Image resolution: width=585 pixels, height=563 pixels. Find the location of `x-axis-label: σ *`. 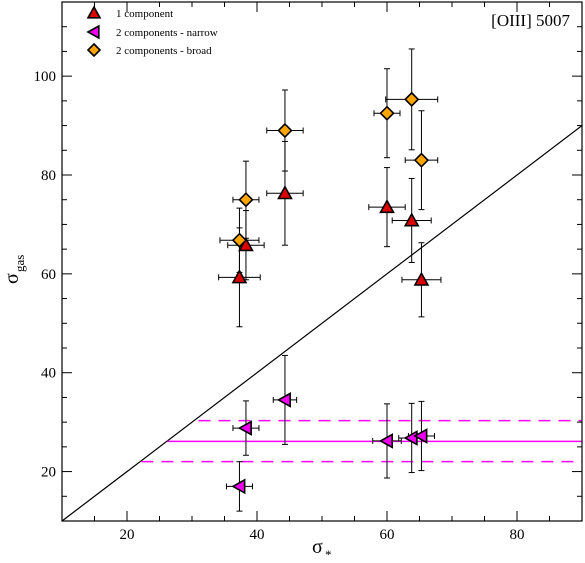

x-axis-label: σ * is located at coordinates (322, 549).